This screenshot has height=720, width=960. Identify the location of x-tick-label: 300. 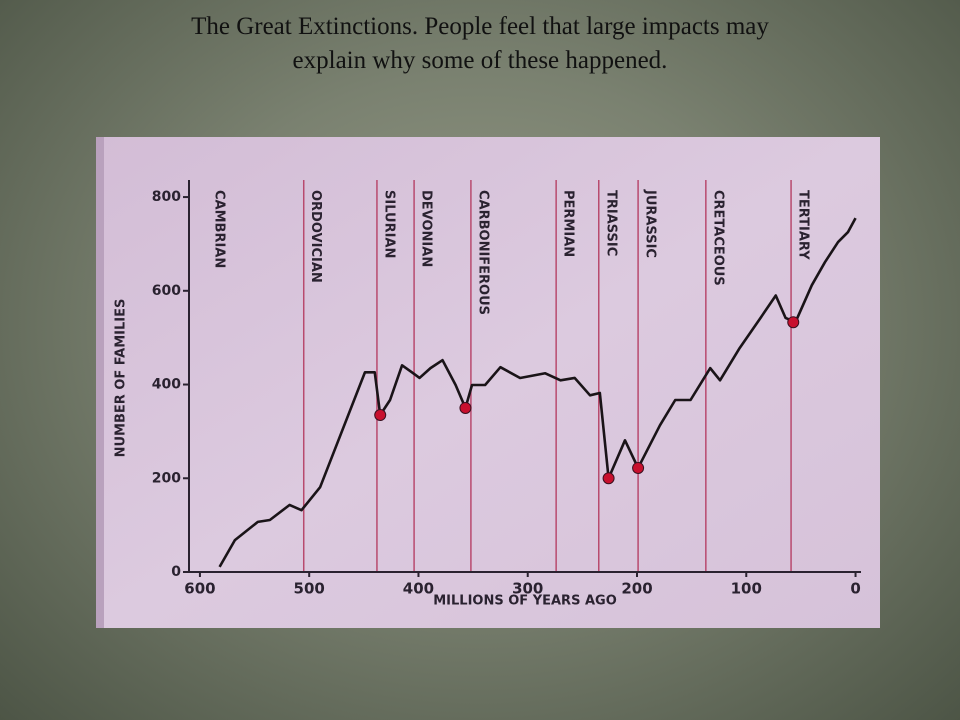
(527, 589).